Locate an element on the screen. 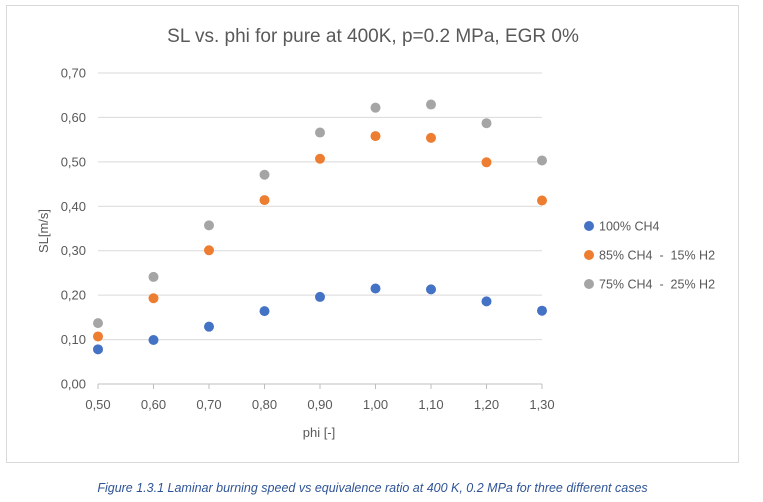  x-axis-label: phi [-] is located at coordinates (319, 432).